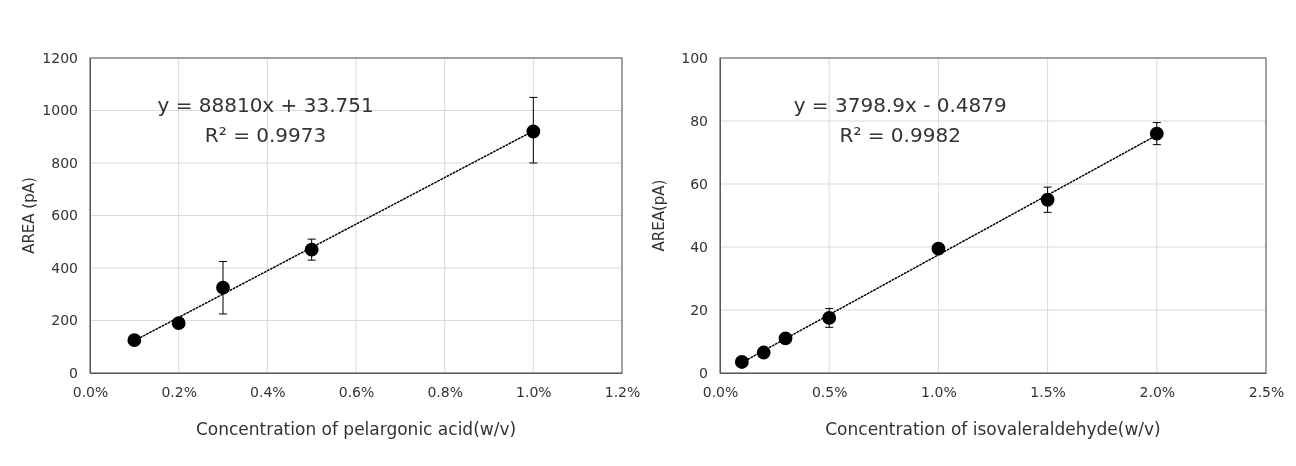 The image size is (1296, 466). I want to click on x-tick-label: 1.2%, so click(622, 391).